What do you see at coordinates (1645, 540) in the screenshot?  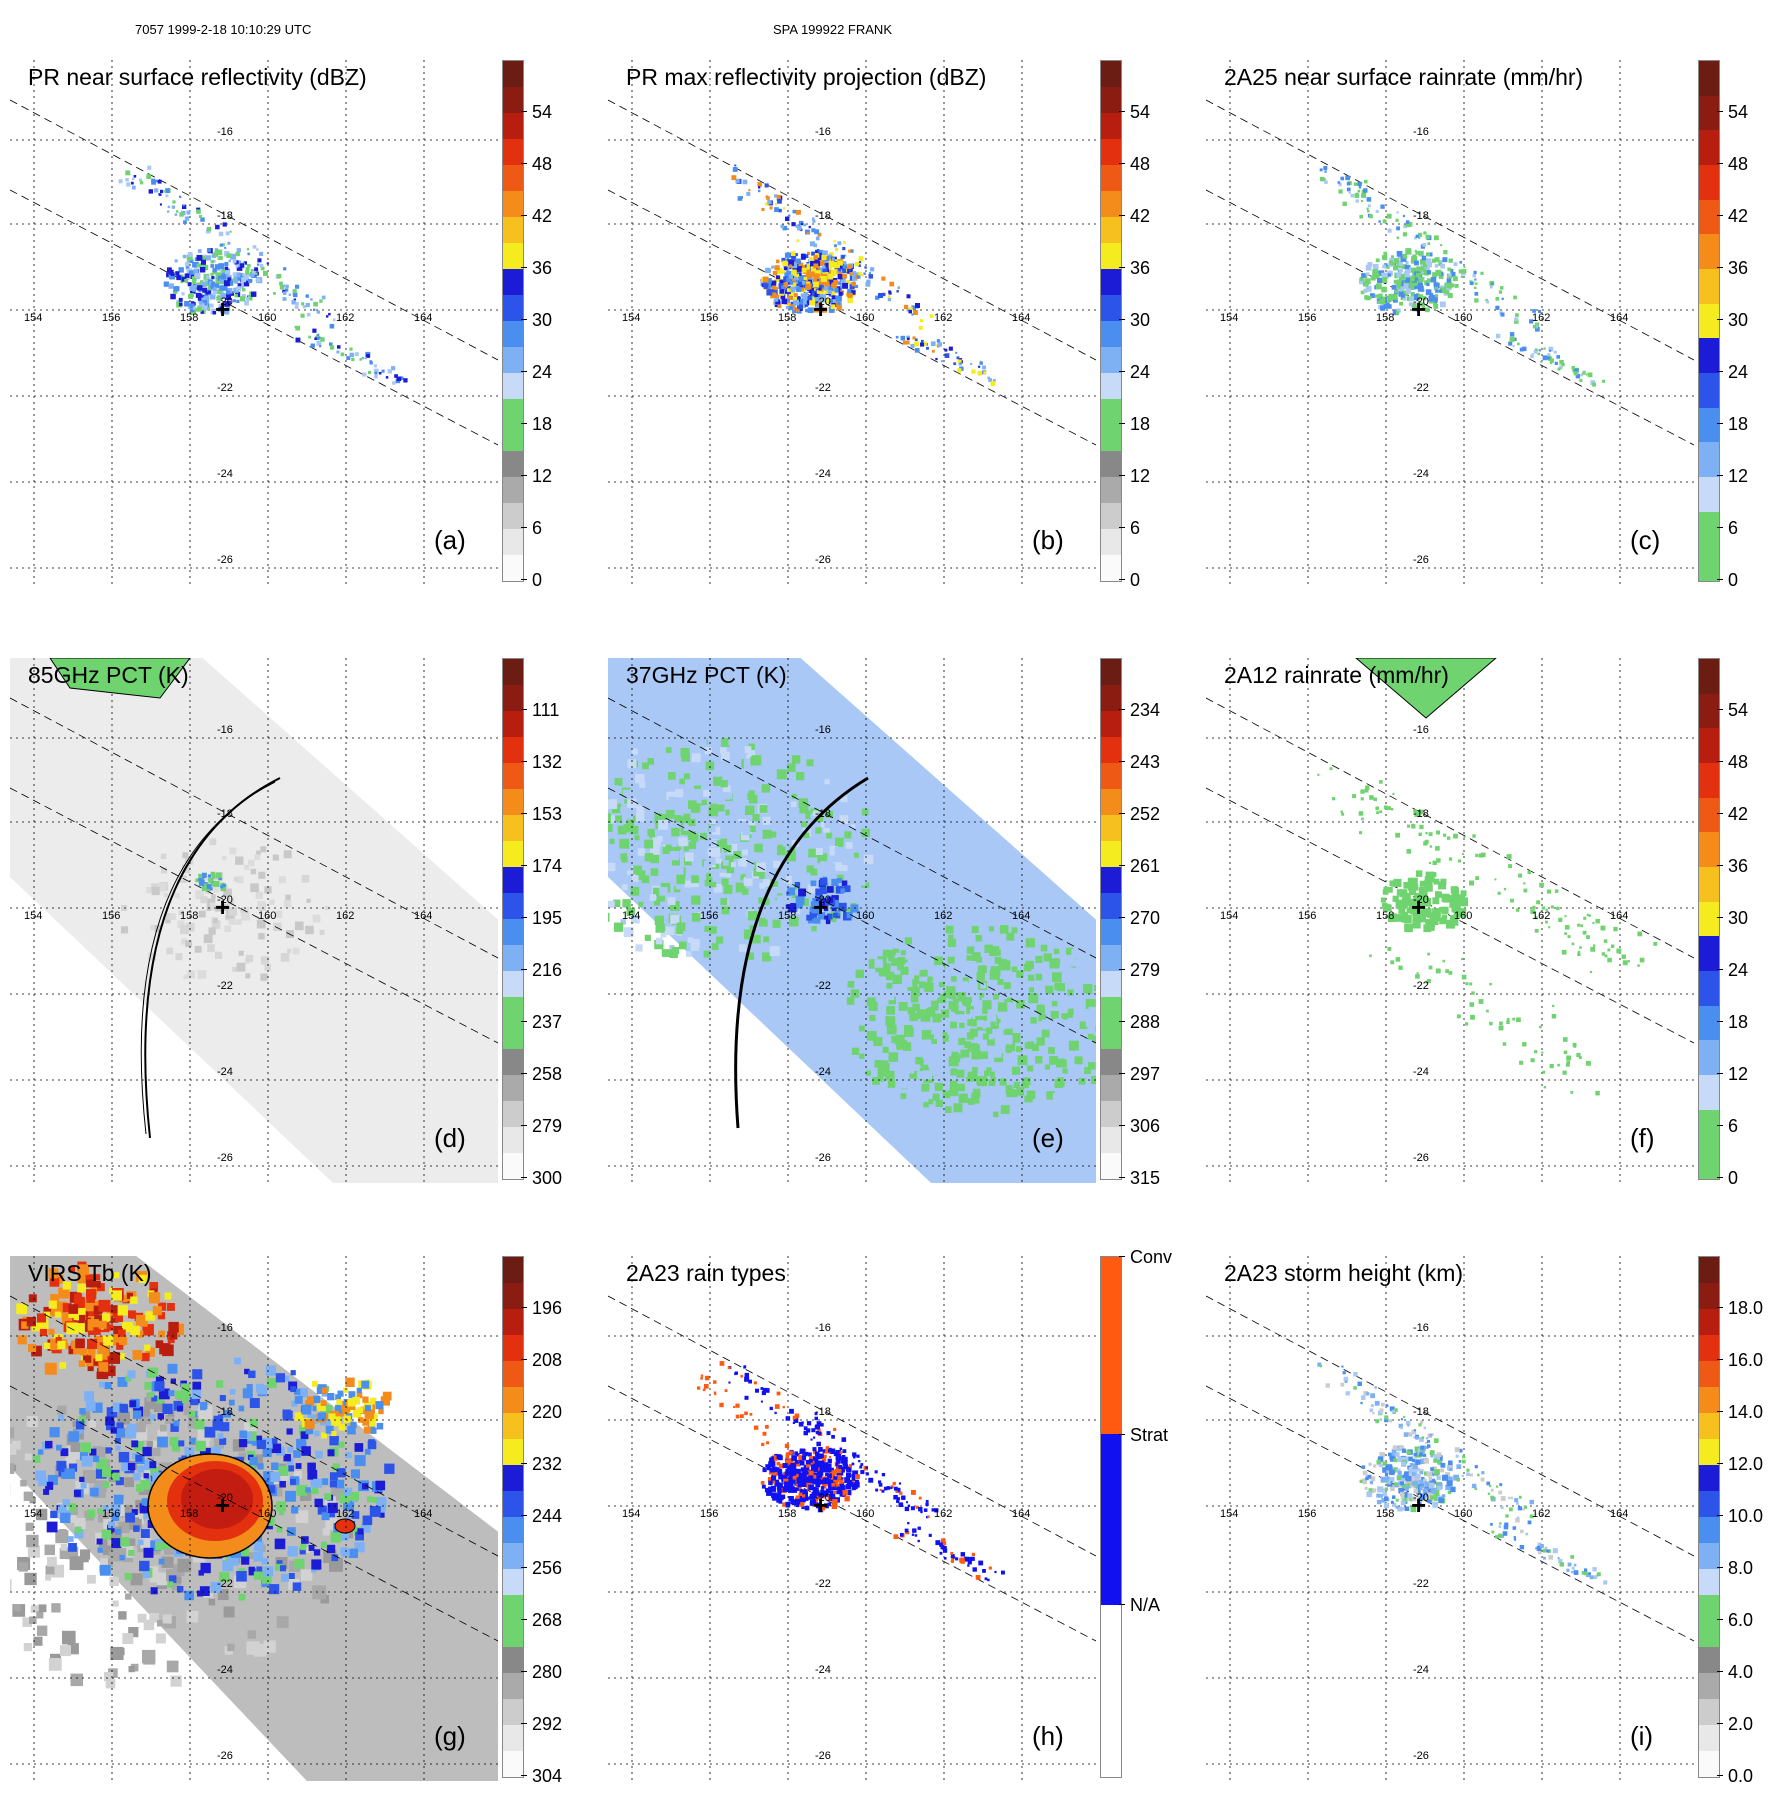 I see `panel-label: (c)` at bounding box center [1645, 540].